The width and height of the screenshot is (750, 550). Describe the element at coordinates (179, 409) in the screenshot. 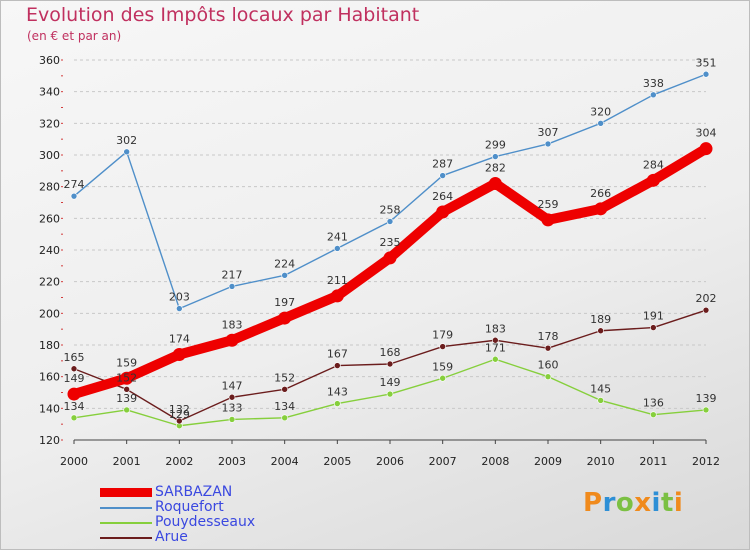

I see `data-label: 132` at that location.